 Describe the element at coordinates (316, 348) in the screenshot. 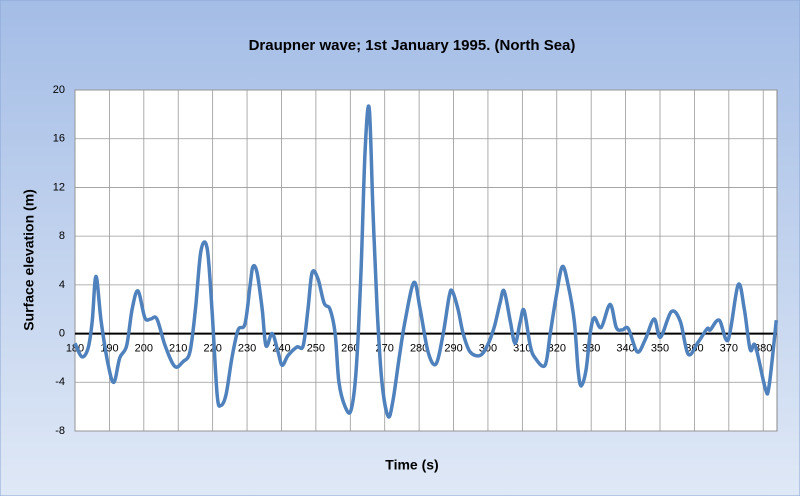

I see `x-tick-label: 250` at that location.